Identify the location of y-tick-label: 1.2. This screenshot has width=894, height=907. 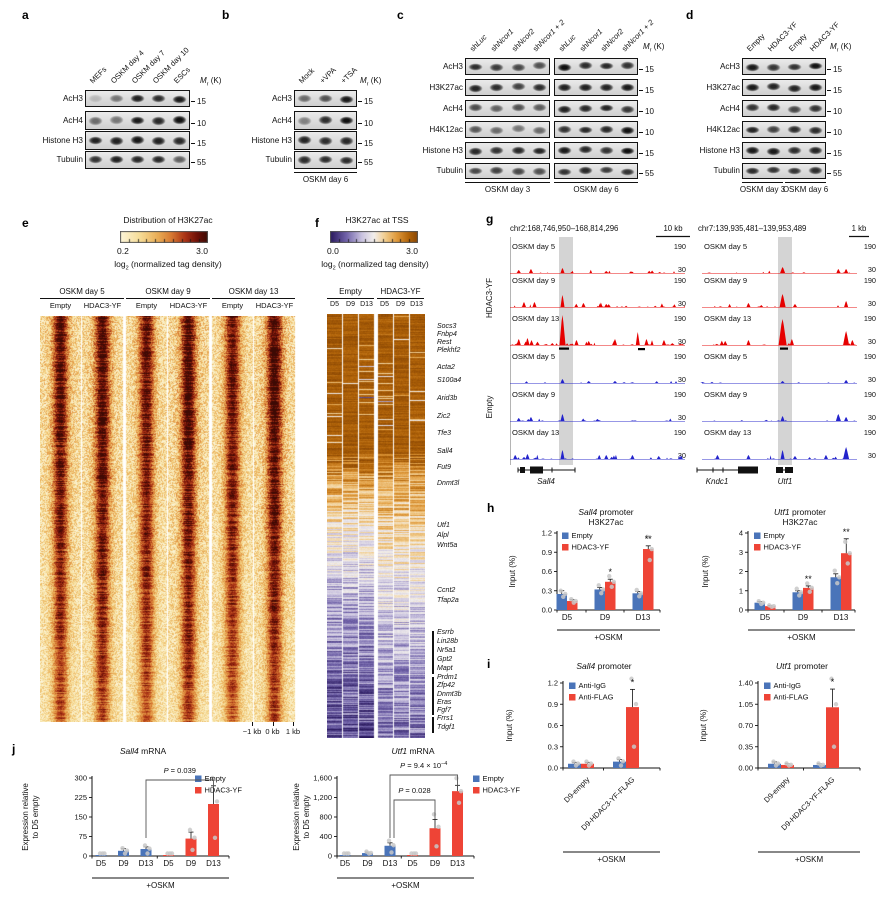
(553, 683).